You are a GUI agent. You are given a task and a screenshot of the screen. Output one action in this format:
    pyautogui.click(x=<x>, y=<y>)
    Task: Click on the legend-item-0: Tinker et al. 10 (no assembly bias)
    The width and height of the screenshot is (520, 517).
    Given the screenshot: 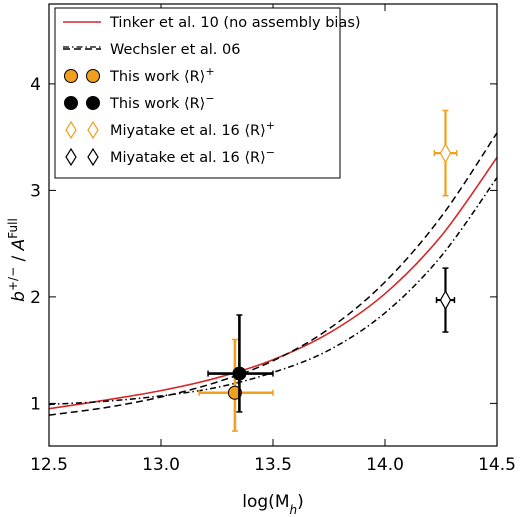 What is the action you would take?
    pyautogui.click(x=212, y=23)
    